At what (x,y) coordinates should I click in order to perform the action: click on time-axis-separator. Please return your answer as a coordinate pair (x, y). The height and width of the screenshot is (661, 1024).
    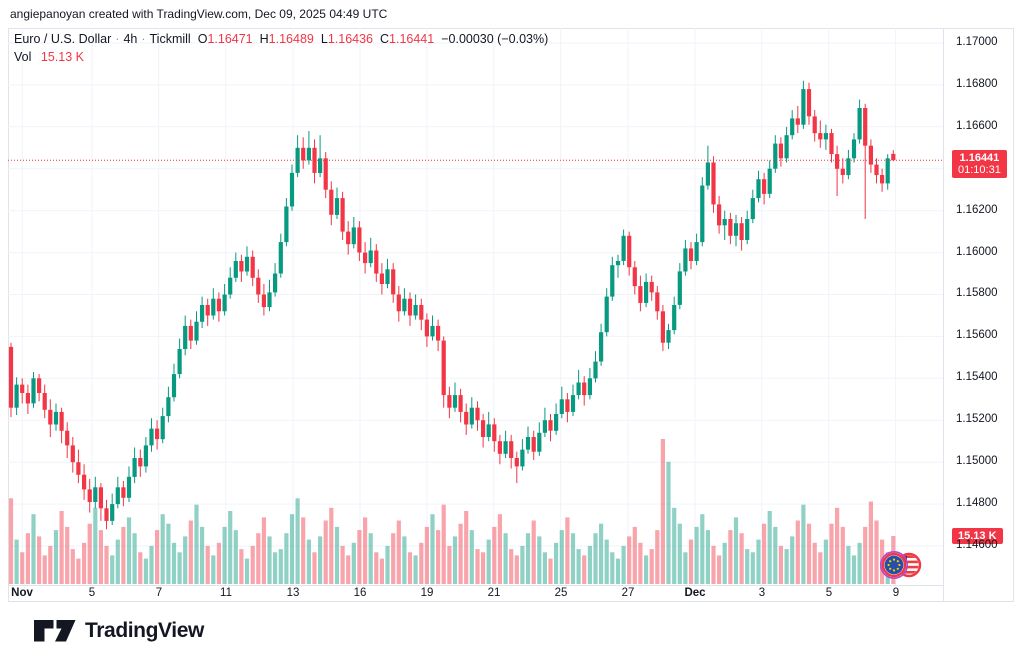
    Looking at the image, I should click on (475, 585).